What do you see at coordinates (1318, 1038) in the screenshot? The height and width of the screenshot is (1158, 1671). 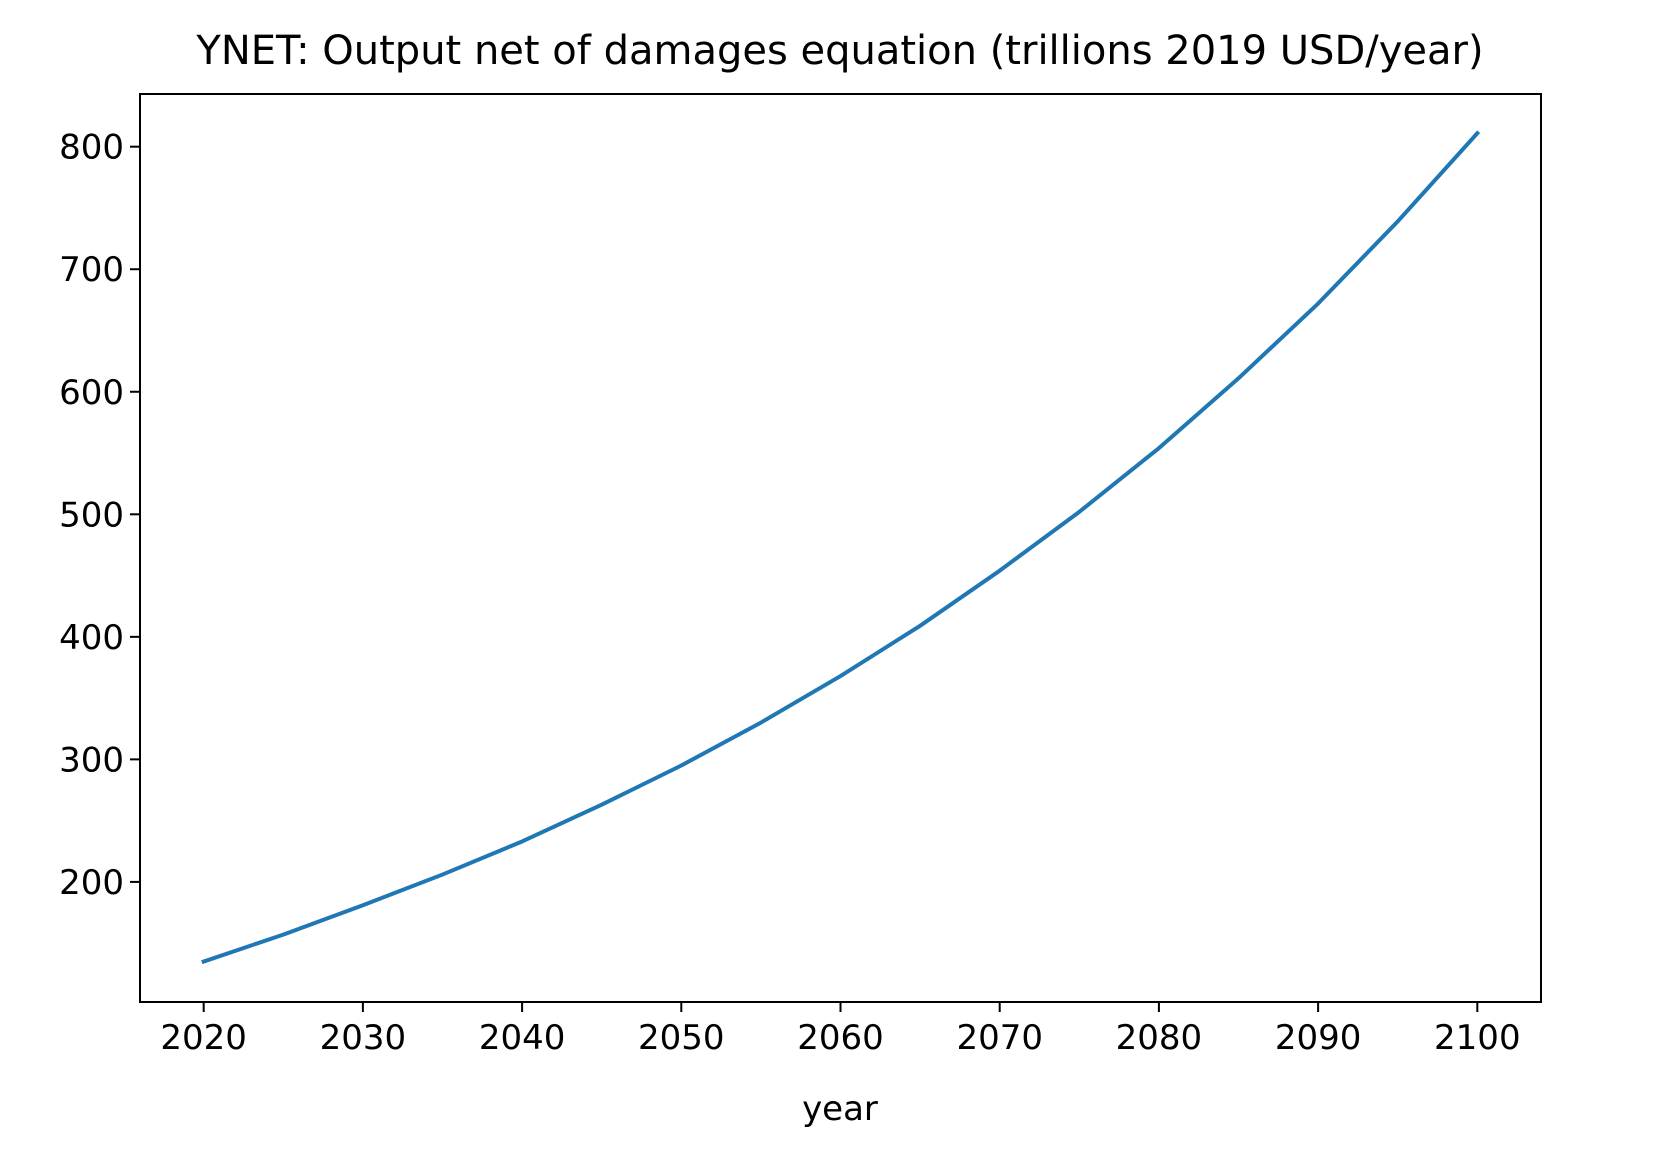 I see `x-tick-label-2090: 2090` at bounding box center [1318, 1038].